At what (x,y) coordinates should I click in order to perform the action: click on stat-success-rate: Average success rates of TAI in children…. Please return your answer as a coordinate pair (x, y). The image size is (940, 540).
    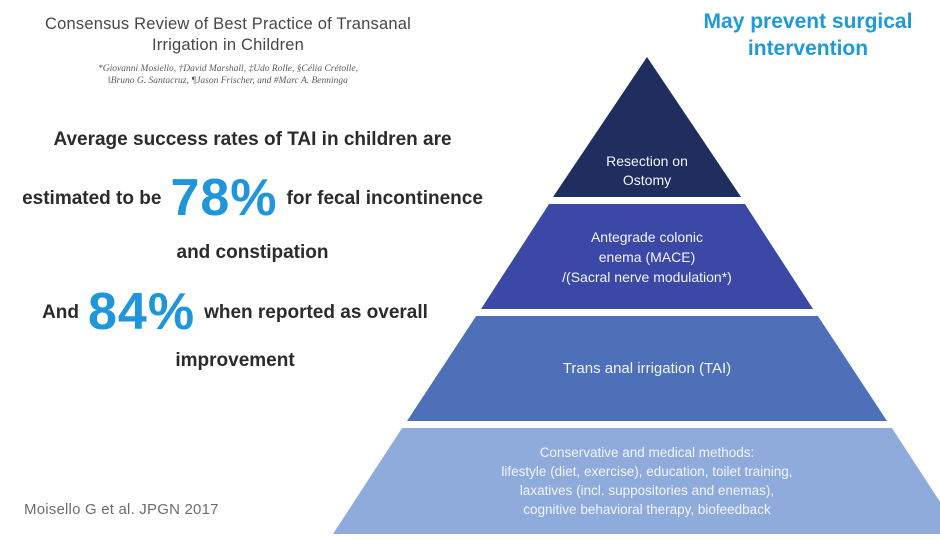
    Looking at the image, I should click on (252, 196).